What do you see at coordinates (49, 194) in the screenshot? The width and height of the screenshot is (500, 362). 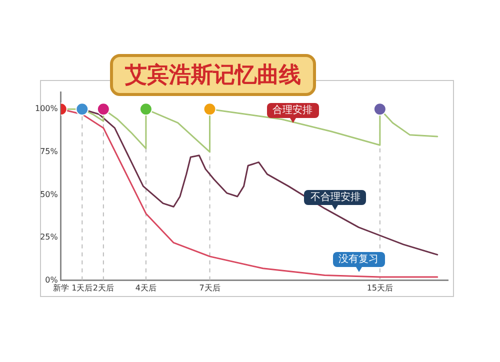 I see `y-tick-label: 50%` at bounding box center [49, 194].